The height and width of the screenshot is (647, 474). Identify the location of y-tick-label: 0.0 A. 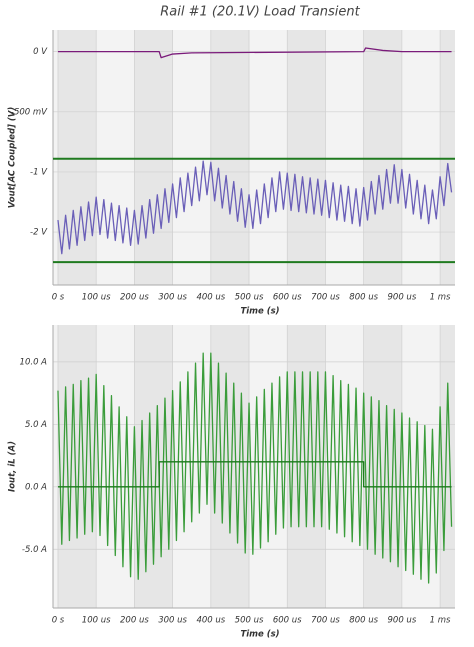
(36, 487).